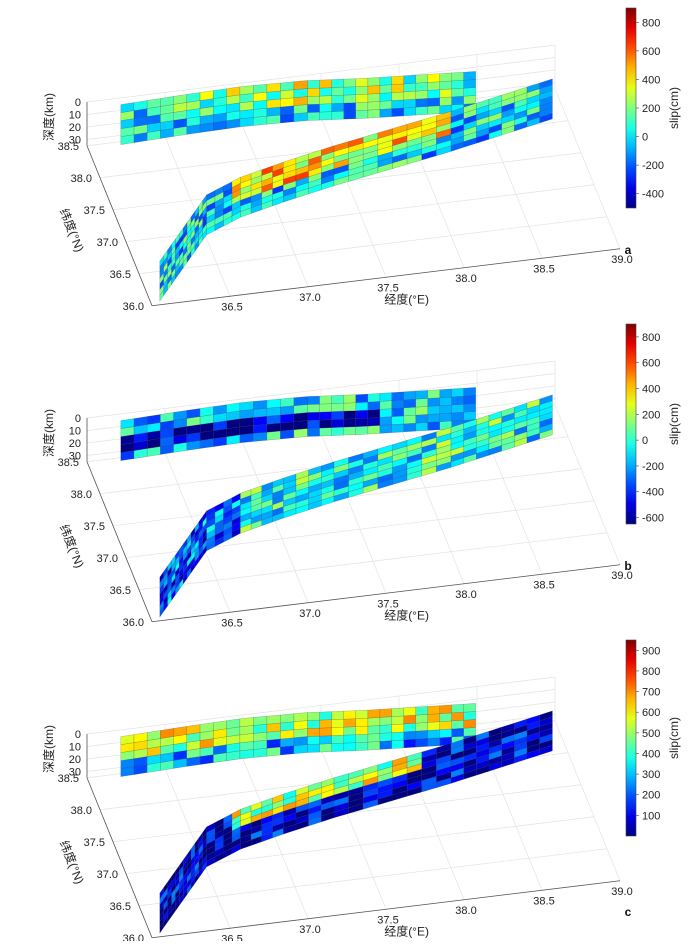  What do you see at coordinates (621, 260) in the screenshot?
I see `x-tick-label: 39.0` at bounding box center [621, 260].